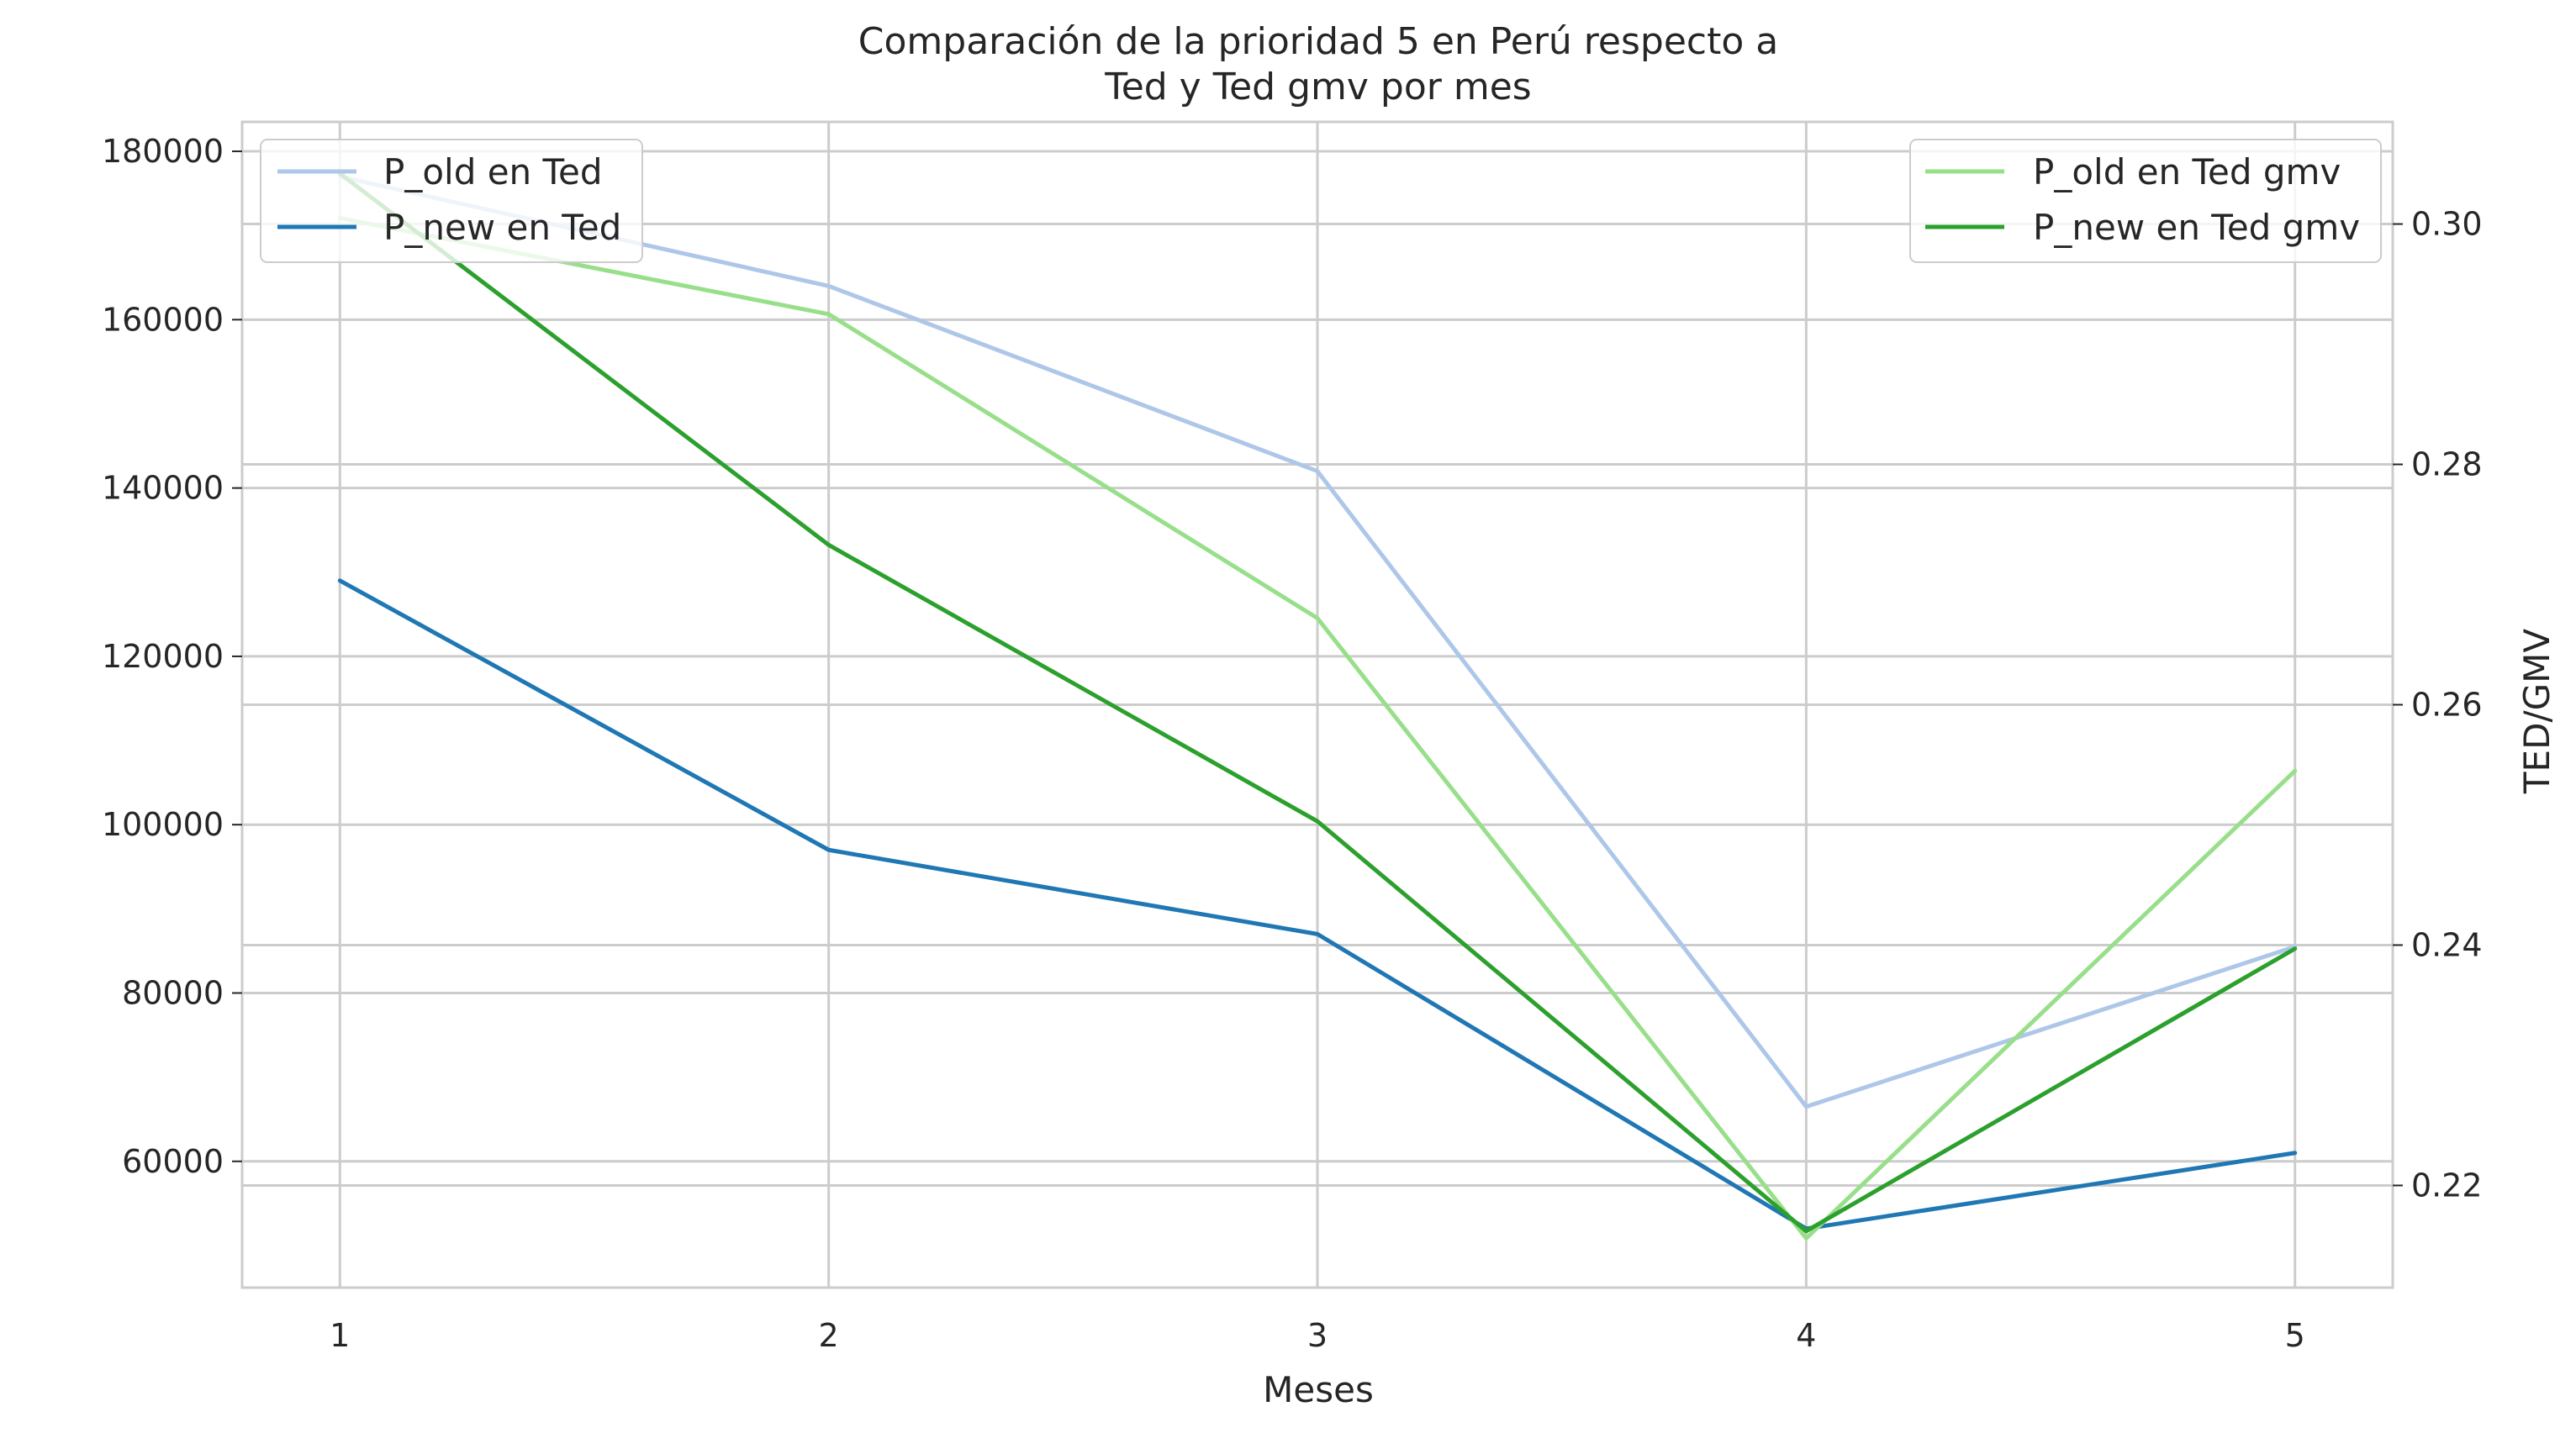 This screenshot has height=1433, width=2576. I want to click on x-tick-label: 2, so click(829, 1335).